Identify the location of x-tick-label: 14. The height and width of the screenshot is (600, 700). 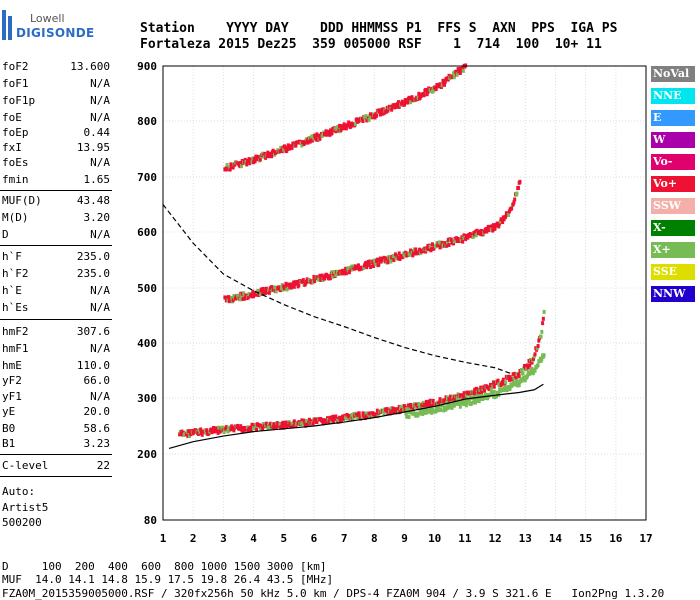
(556, 538).